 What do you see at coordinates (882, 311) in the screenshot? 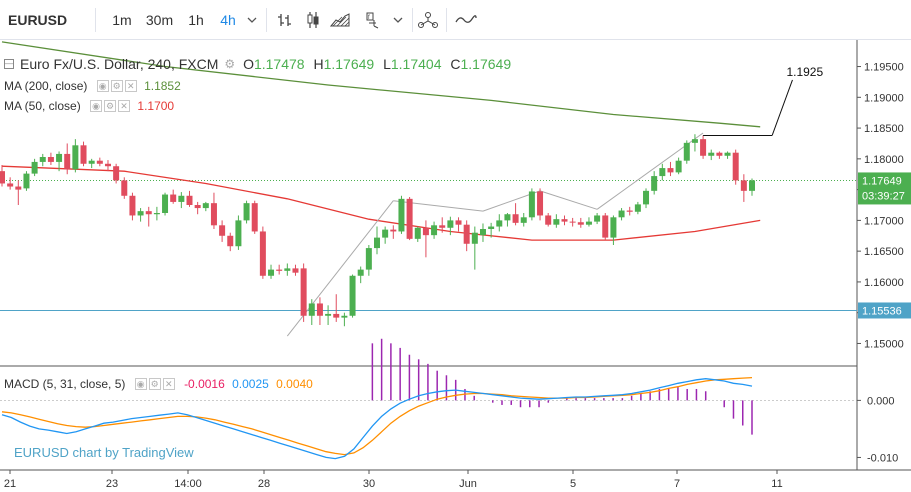
I see `level-price-label: 1.15536` at bounding box center [882, 311].